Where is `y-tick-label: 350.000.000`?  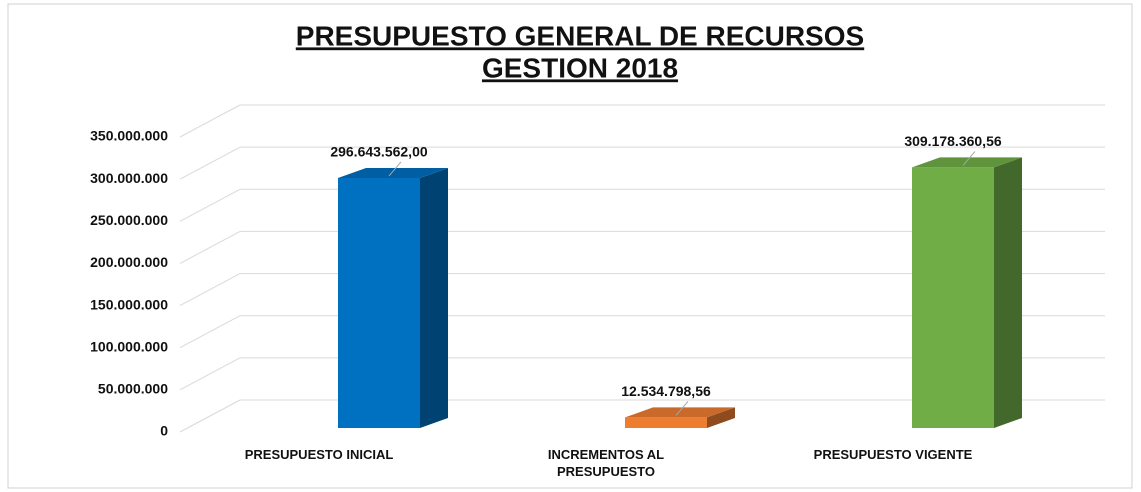 y-tick-label: 350.000.000 is located at coordinates (129, 136).